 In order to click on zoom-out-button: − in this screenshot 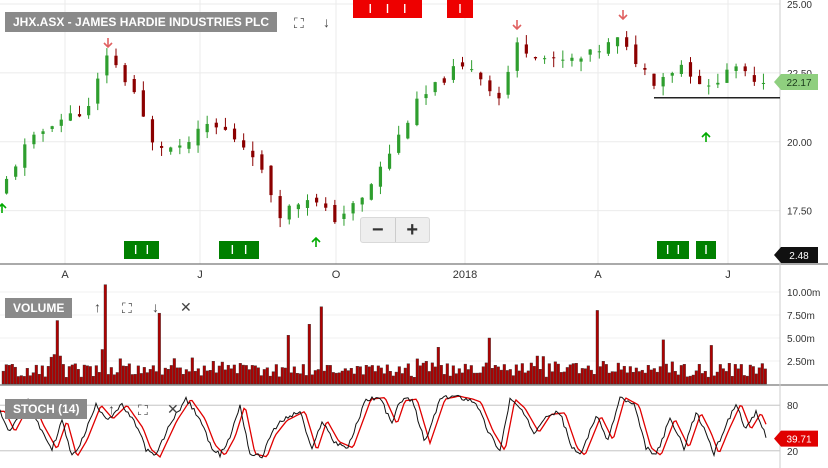, I will do `click(378, 230)`.